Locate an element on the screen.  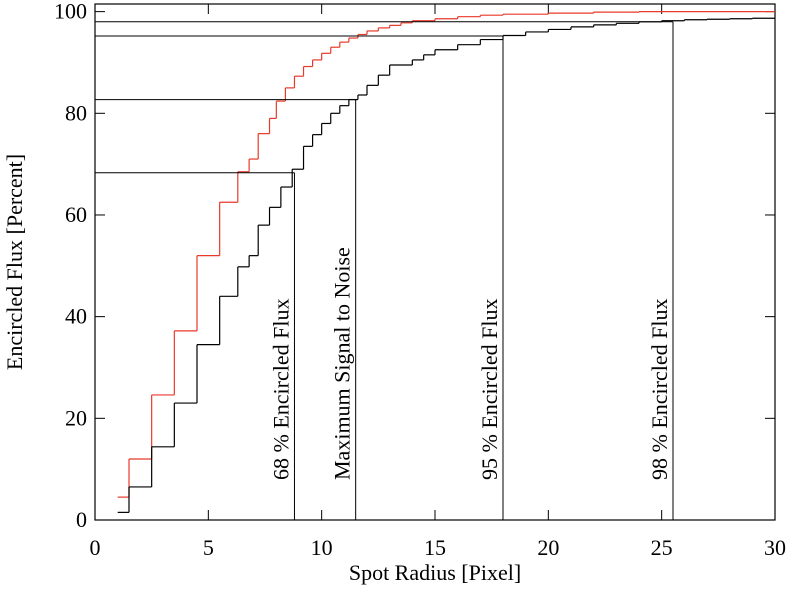
annotation-label: 98 % Encircled Flux is located at coordinates (659, 389).